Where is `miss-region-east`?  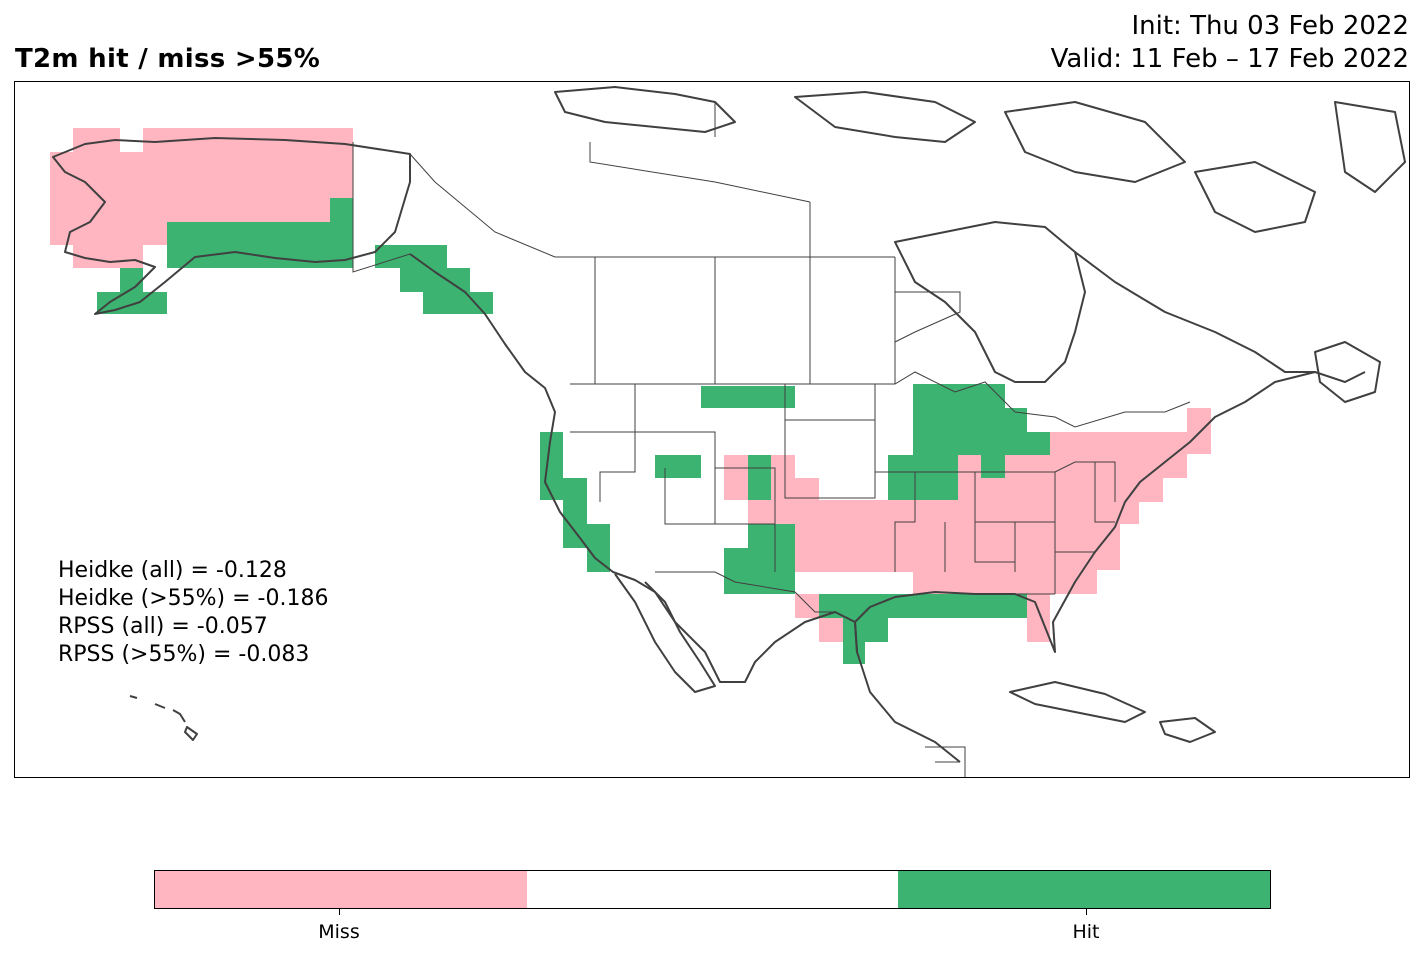 miss-region-east is located at coordinates (967, 525).